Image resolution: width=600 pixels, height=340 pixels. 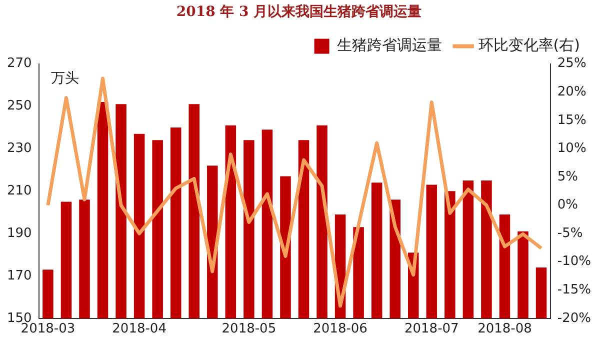 I want to click on y-tick-label: 230, so click(x=19, y=148).